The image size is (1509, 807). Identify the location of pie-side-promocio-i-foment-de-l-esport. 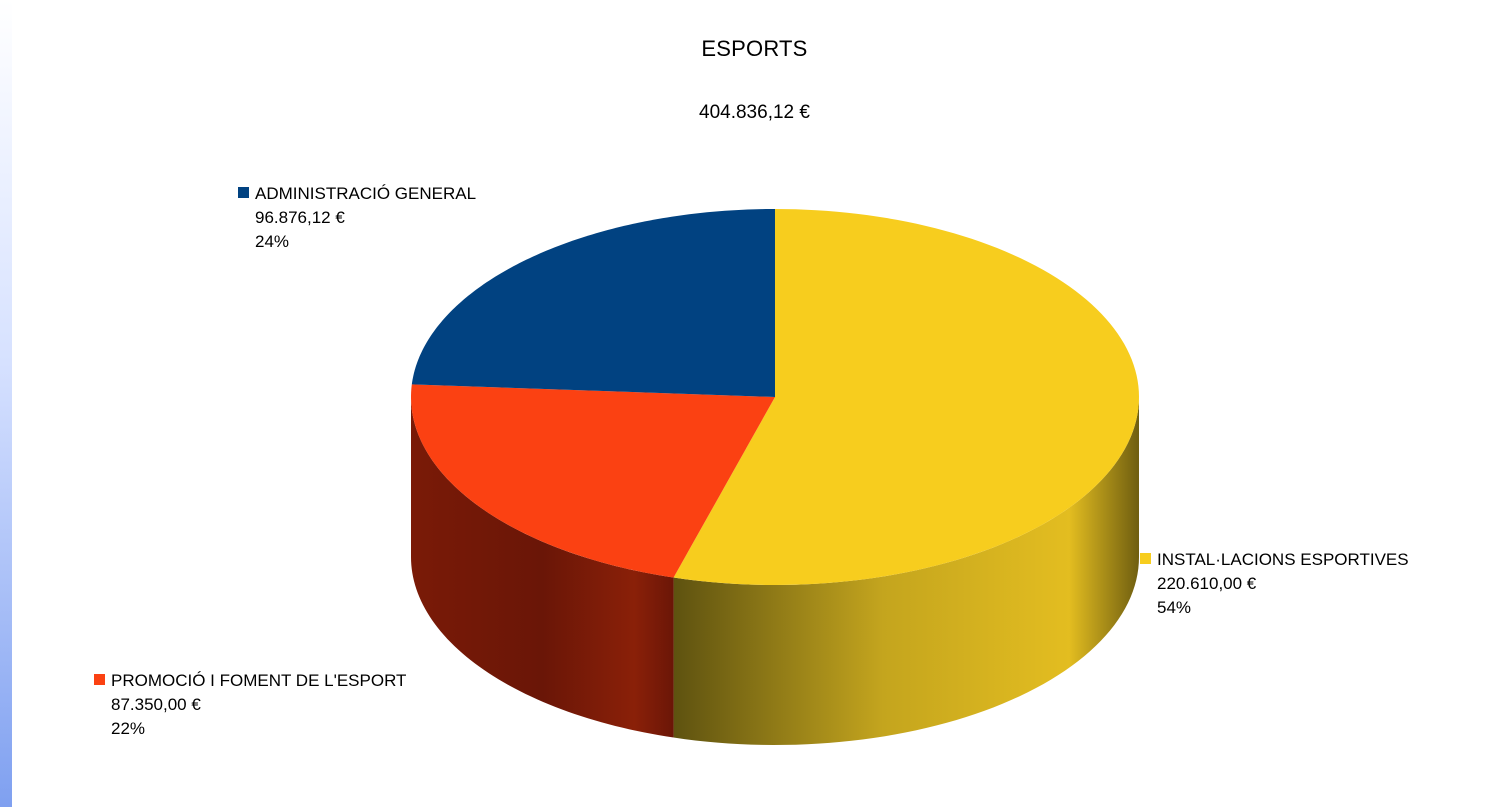
(542, 567).